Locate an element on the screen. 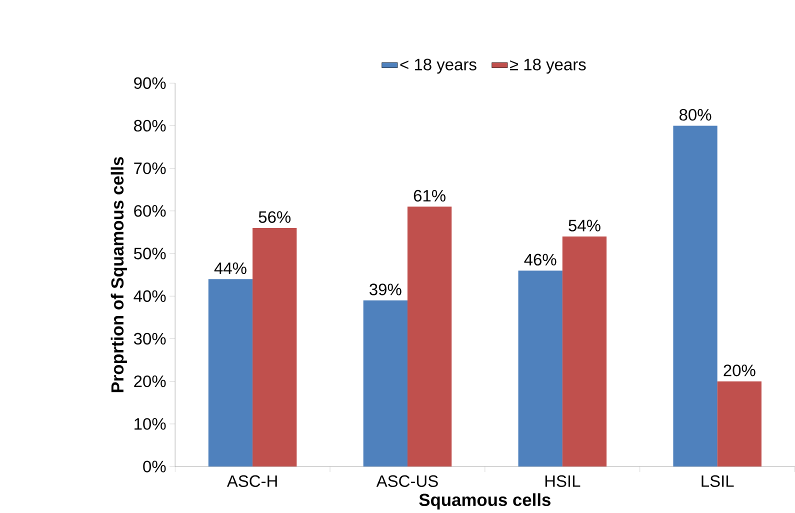 This screenshot has width=795, height=513. x-tick-label: LSIL is located at coordinates (718, 482).